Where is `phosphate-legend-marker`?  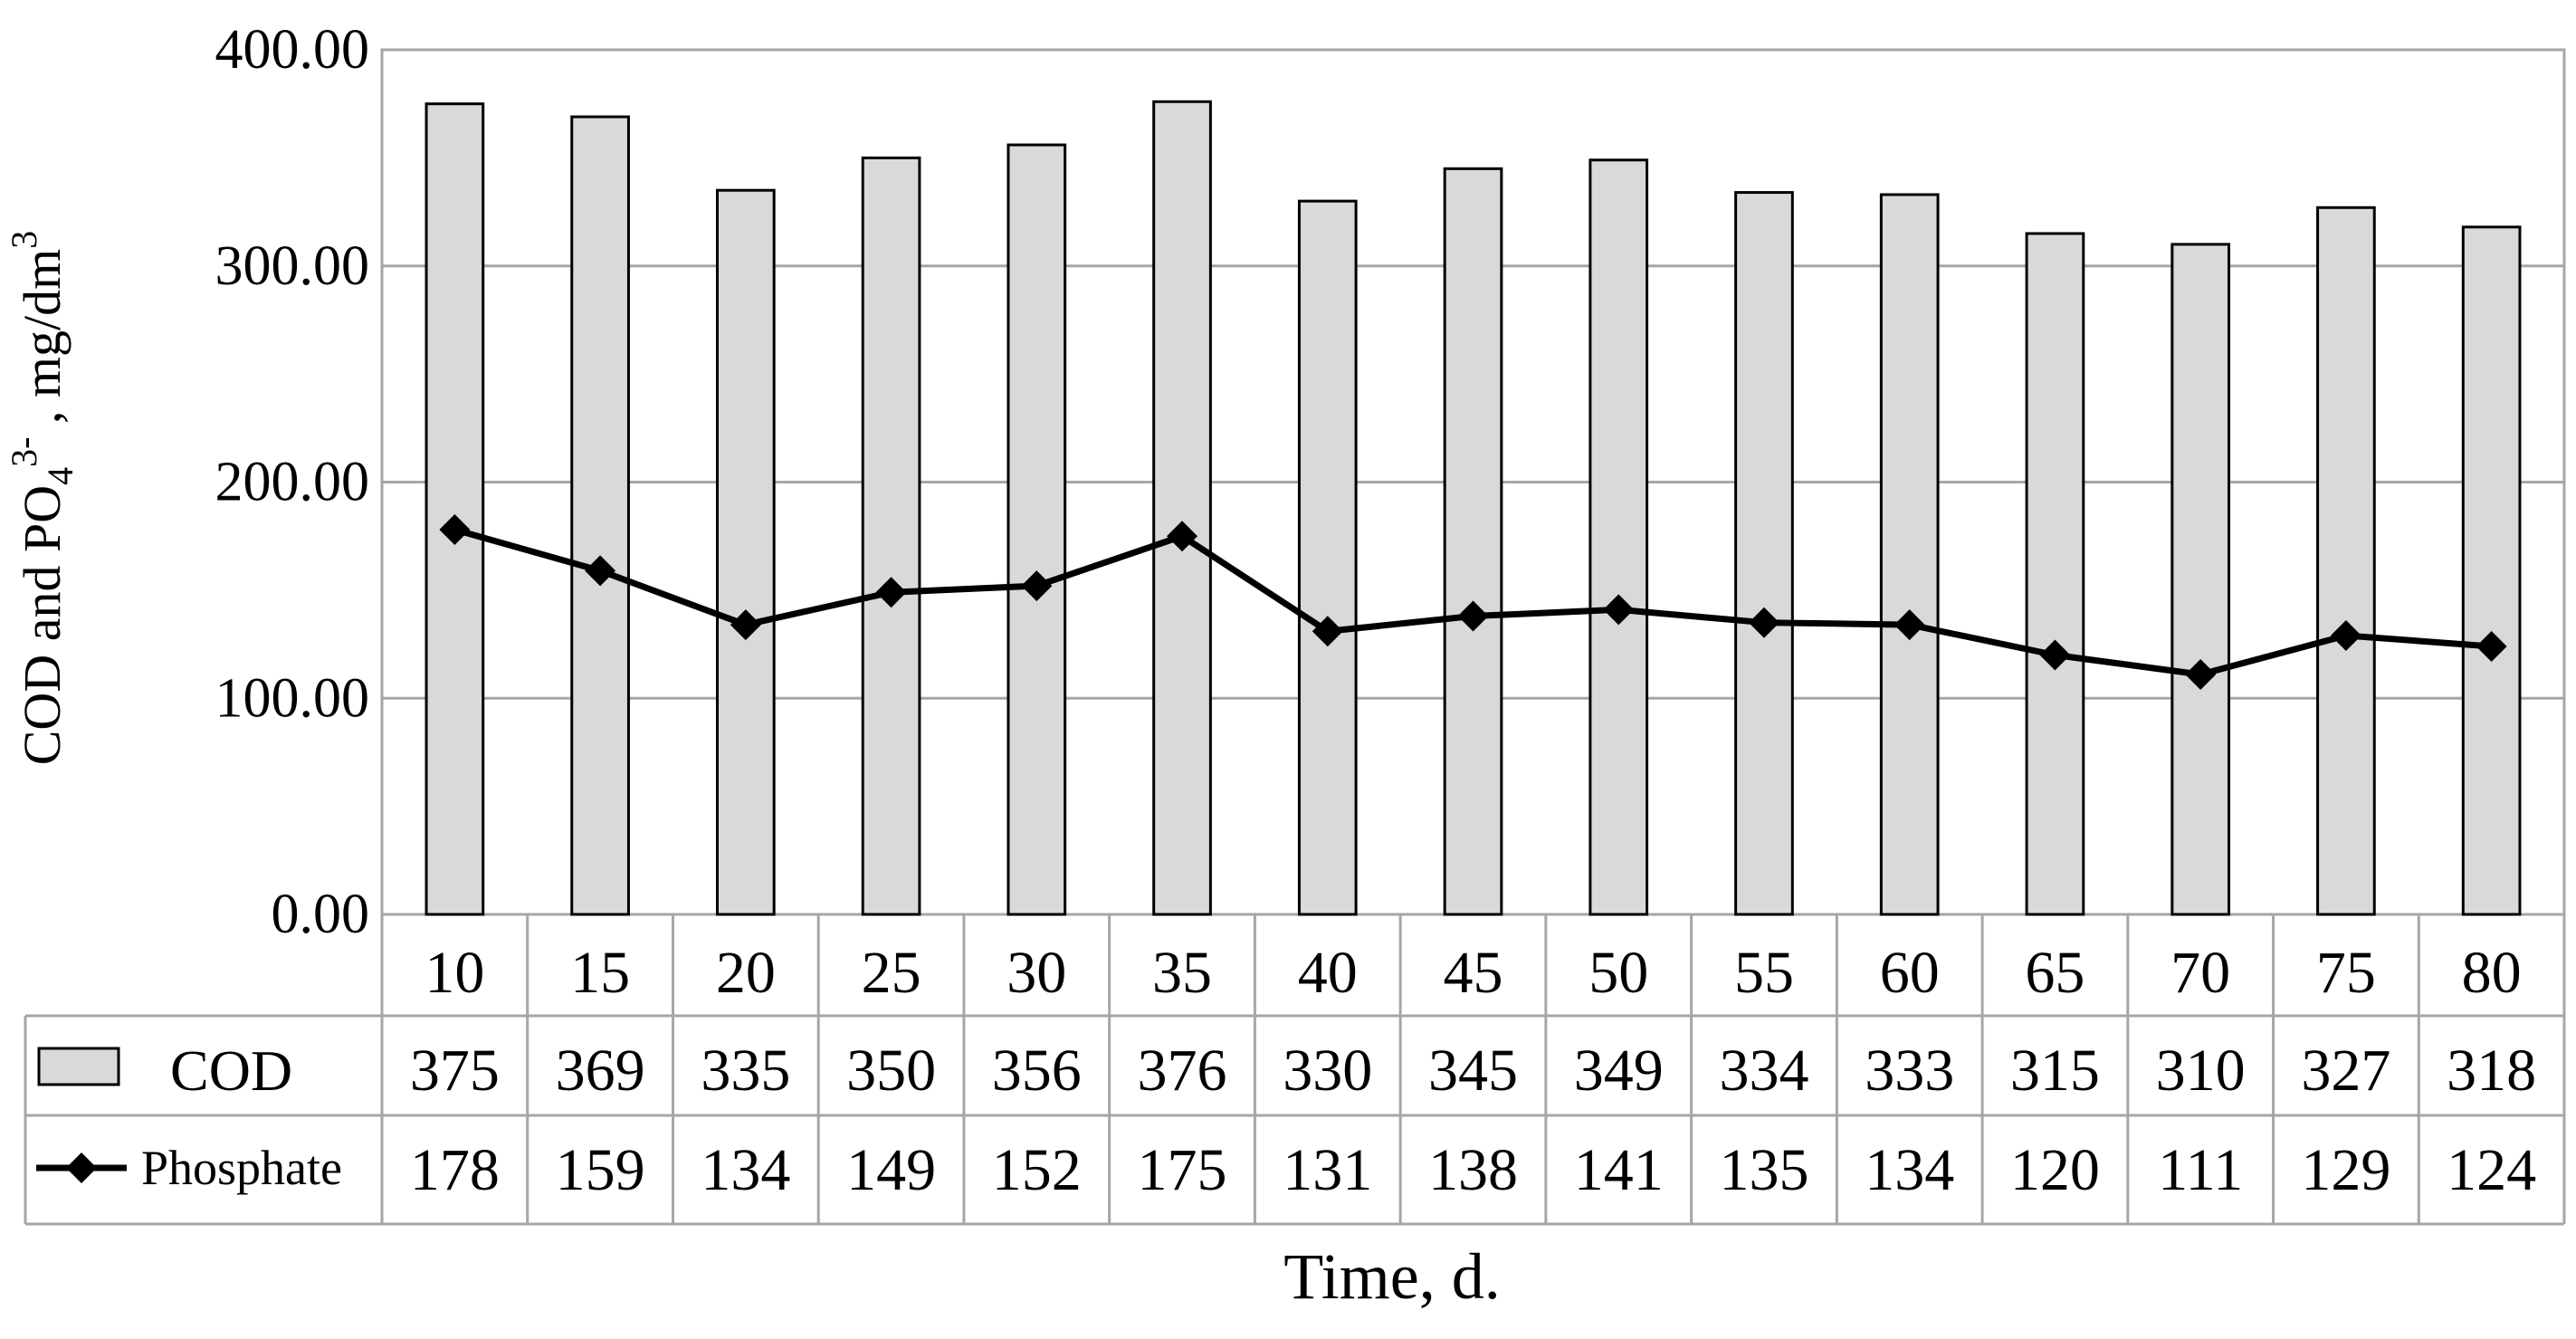 phosphate-legend-marker is located at coordinates (81, 1167).